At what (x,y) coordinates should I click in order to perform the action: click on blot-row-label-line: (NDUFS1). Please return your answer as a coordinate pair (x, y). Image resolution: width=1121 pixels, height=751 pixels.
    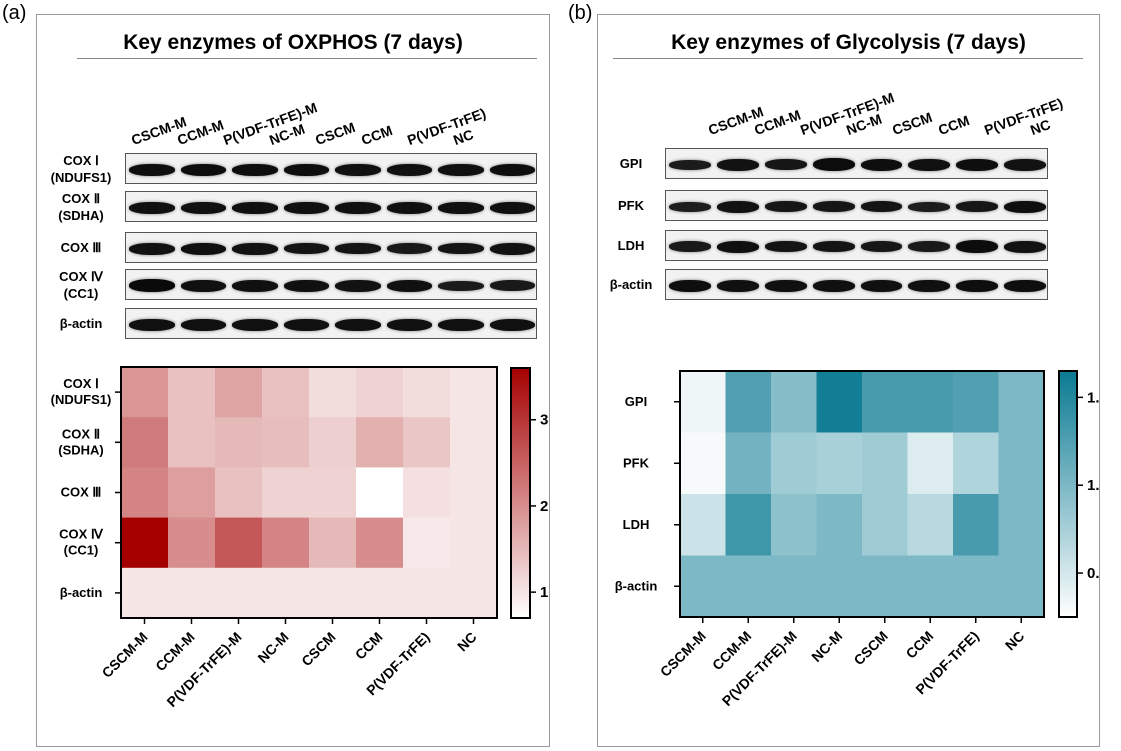
    Looking at the image, I should click on (81, 177).